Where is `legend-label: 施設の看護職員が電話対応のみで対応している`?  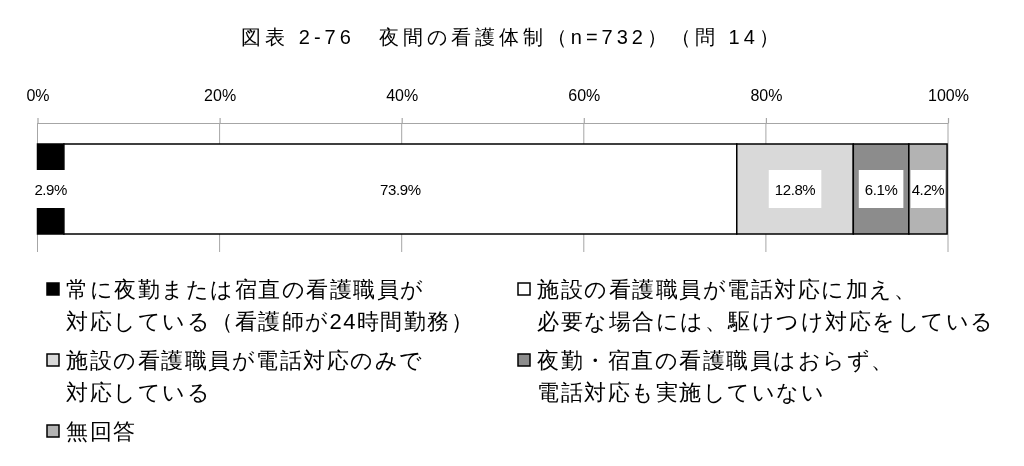
legend-label: 施設の看護職員が電話対応のみで対応している is located at coordinates (245, 376).